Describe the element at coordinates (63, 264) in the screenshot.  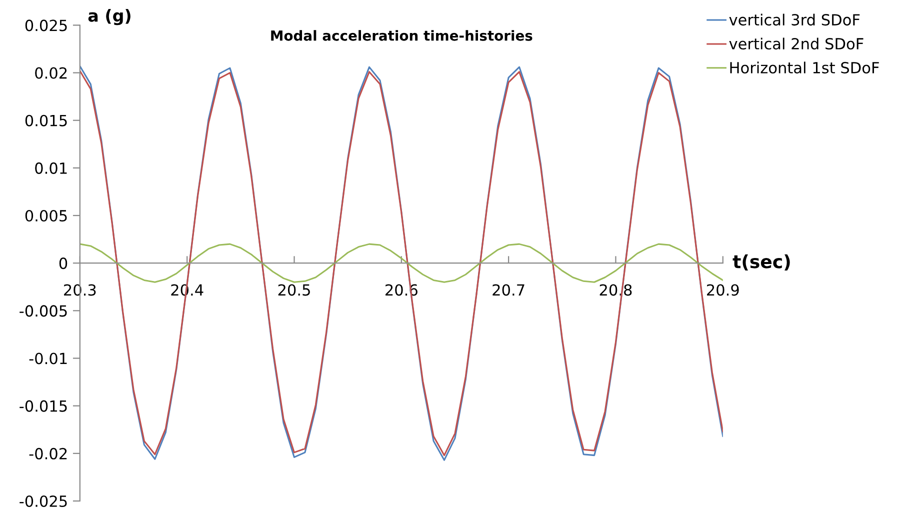
I see `y-tick-label: 0` at that location.